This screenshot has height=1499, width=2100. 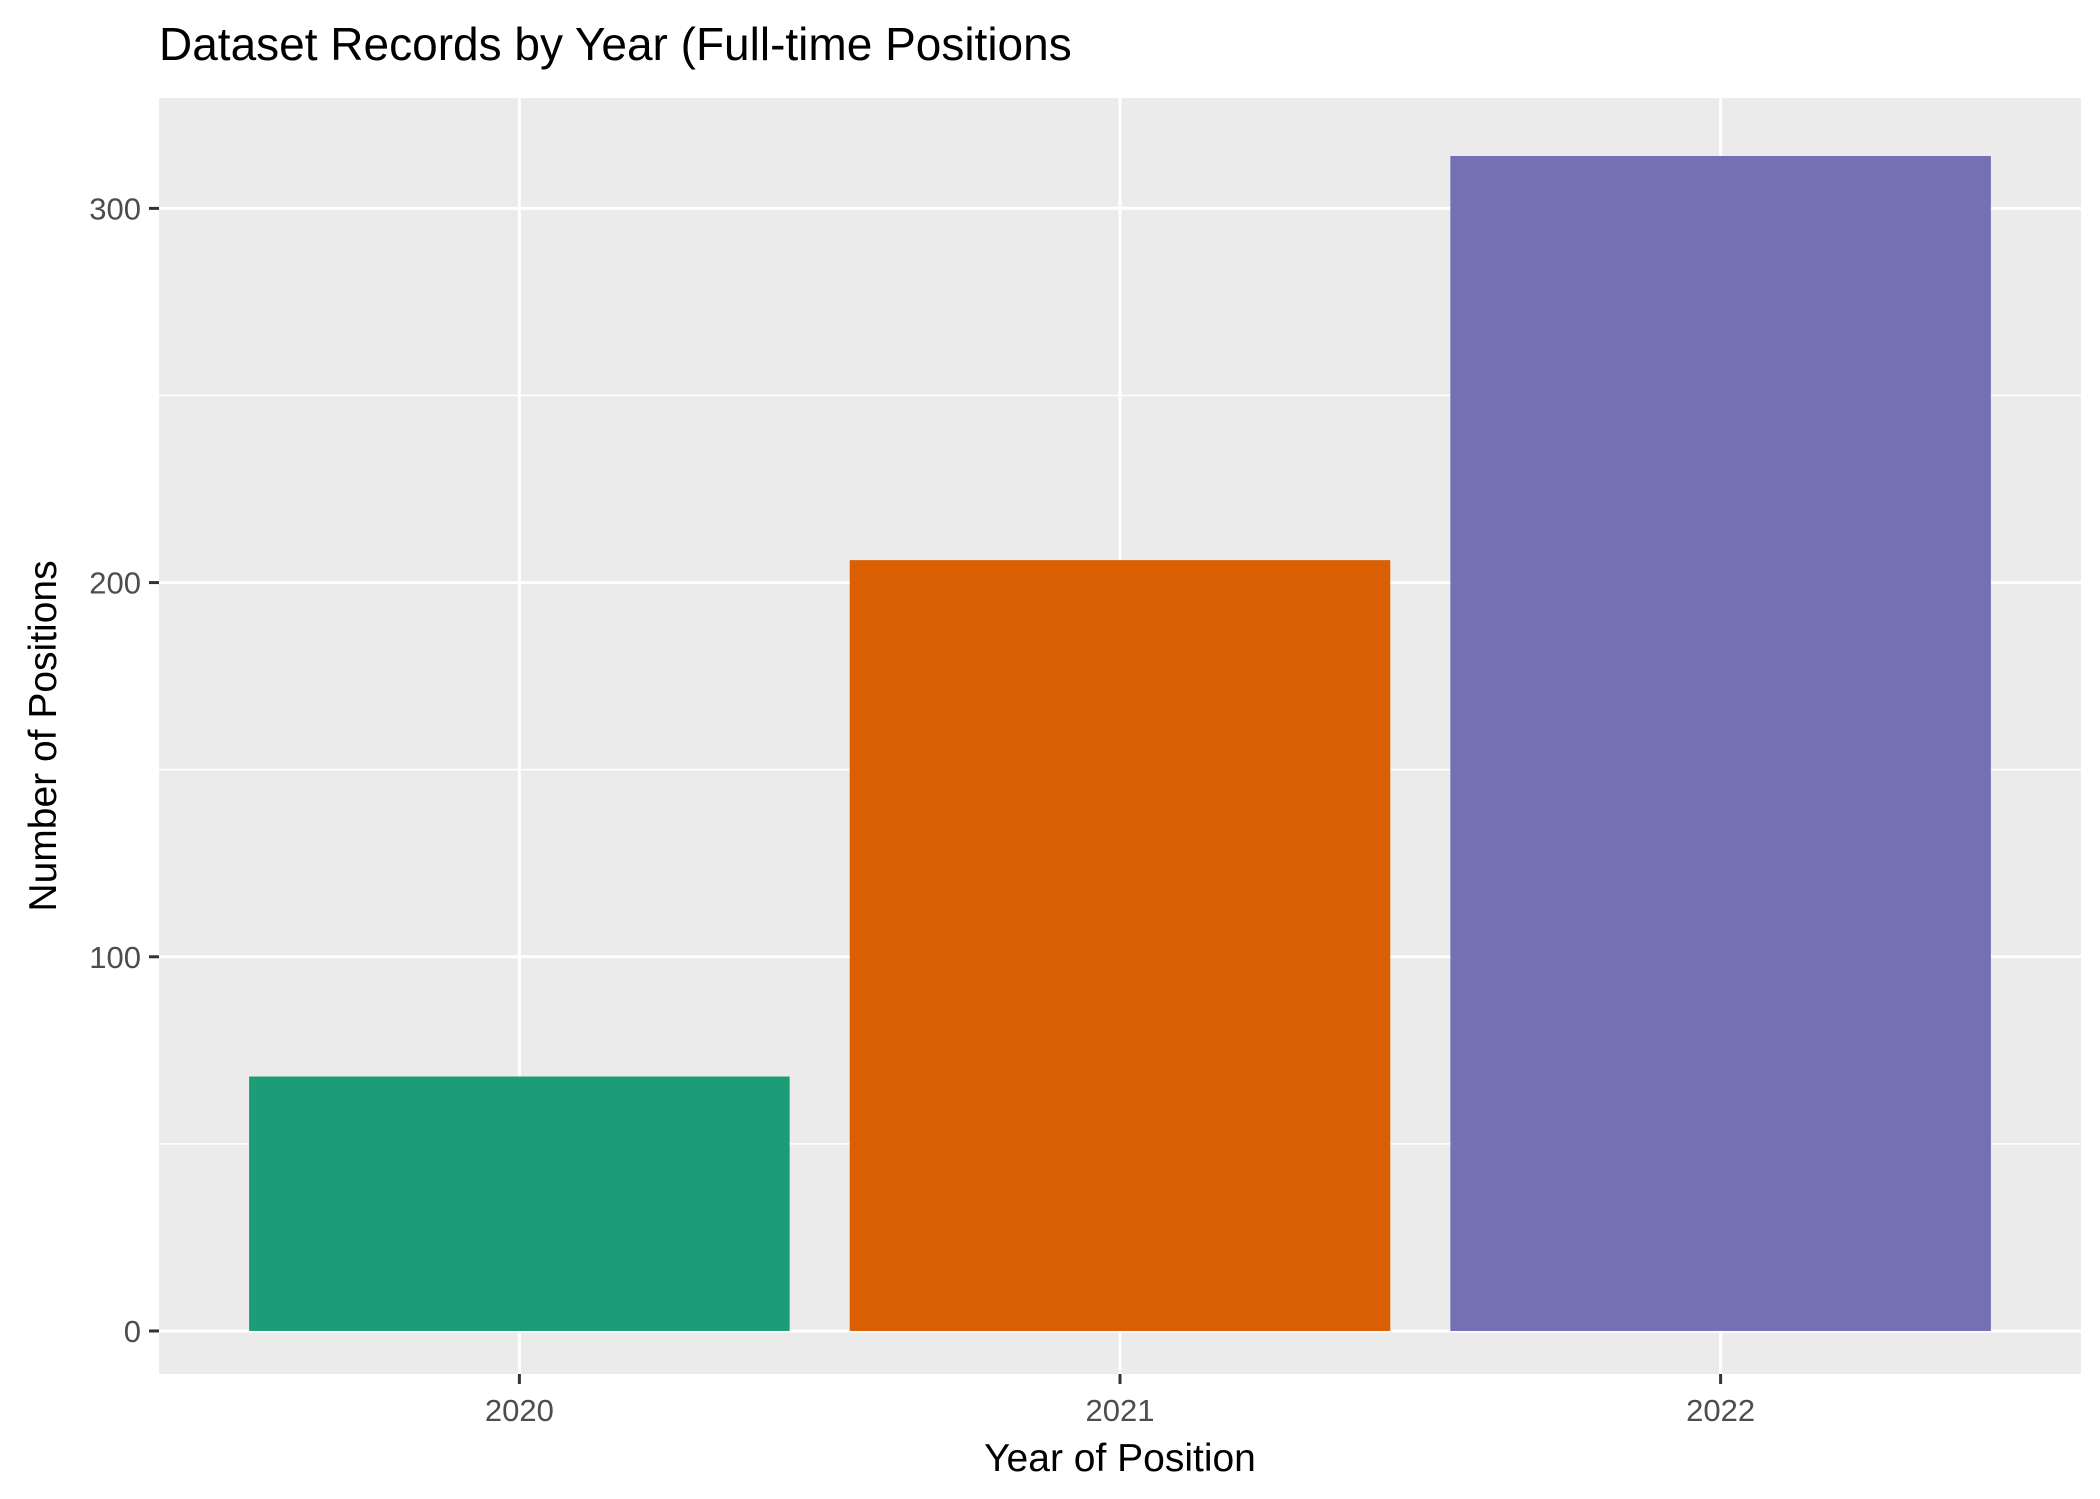 I want to click on x-axis-title: Year of Position, so click(x=1120, y=1458).